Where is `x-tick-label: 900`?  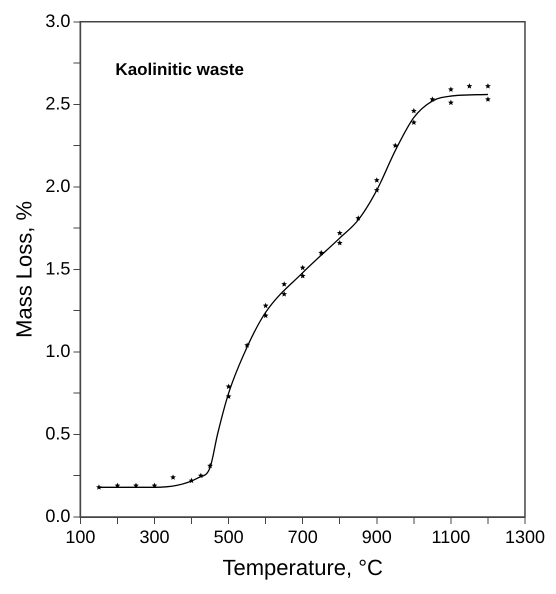 x-tick-label: 900 is located at coordinates (377, 536).